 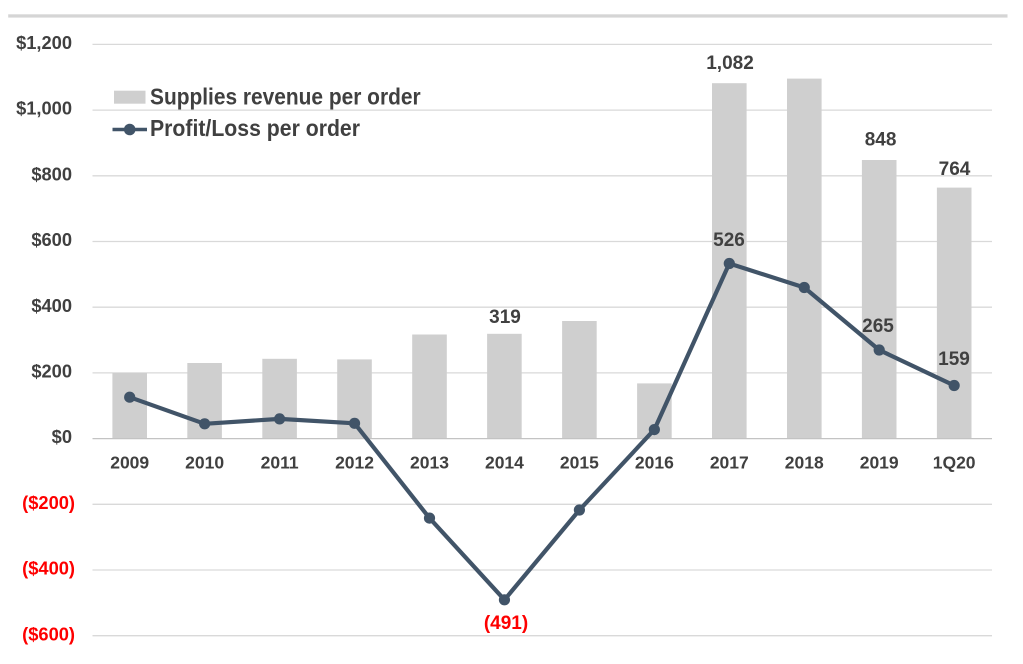 What do you see at coordinates (730, 63) in the screenshot?
I see `svg-text: 1,082` at bounding box center [730, 63].